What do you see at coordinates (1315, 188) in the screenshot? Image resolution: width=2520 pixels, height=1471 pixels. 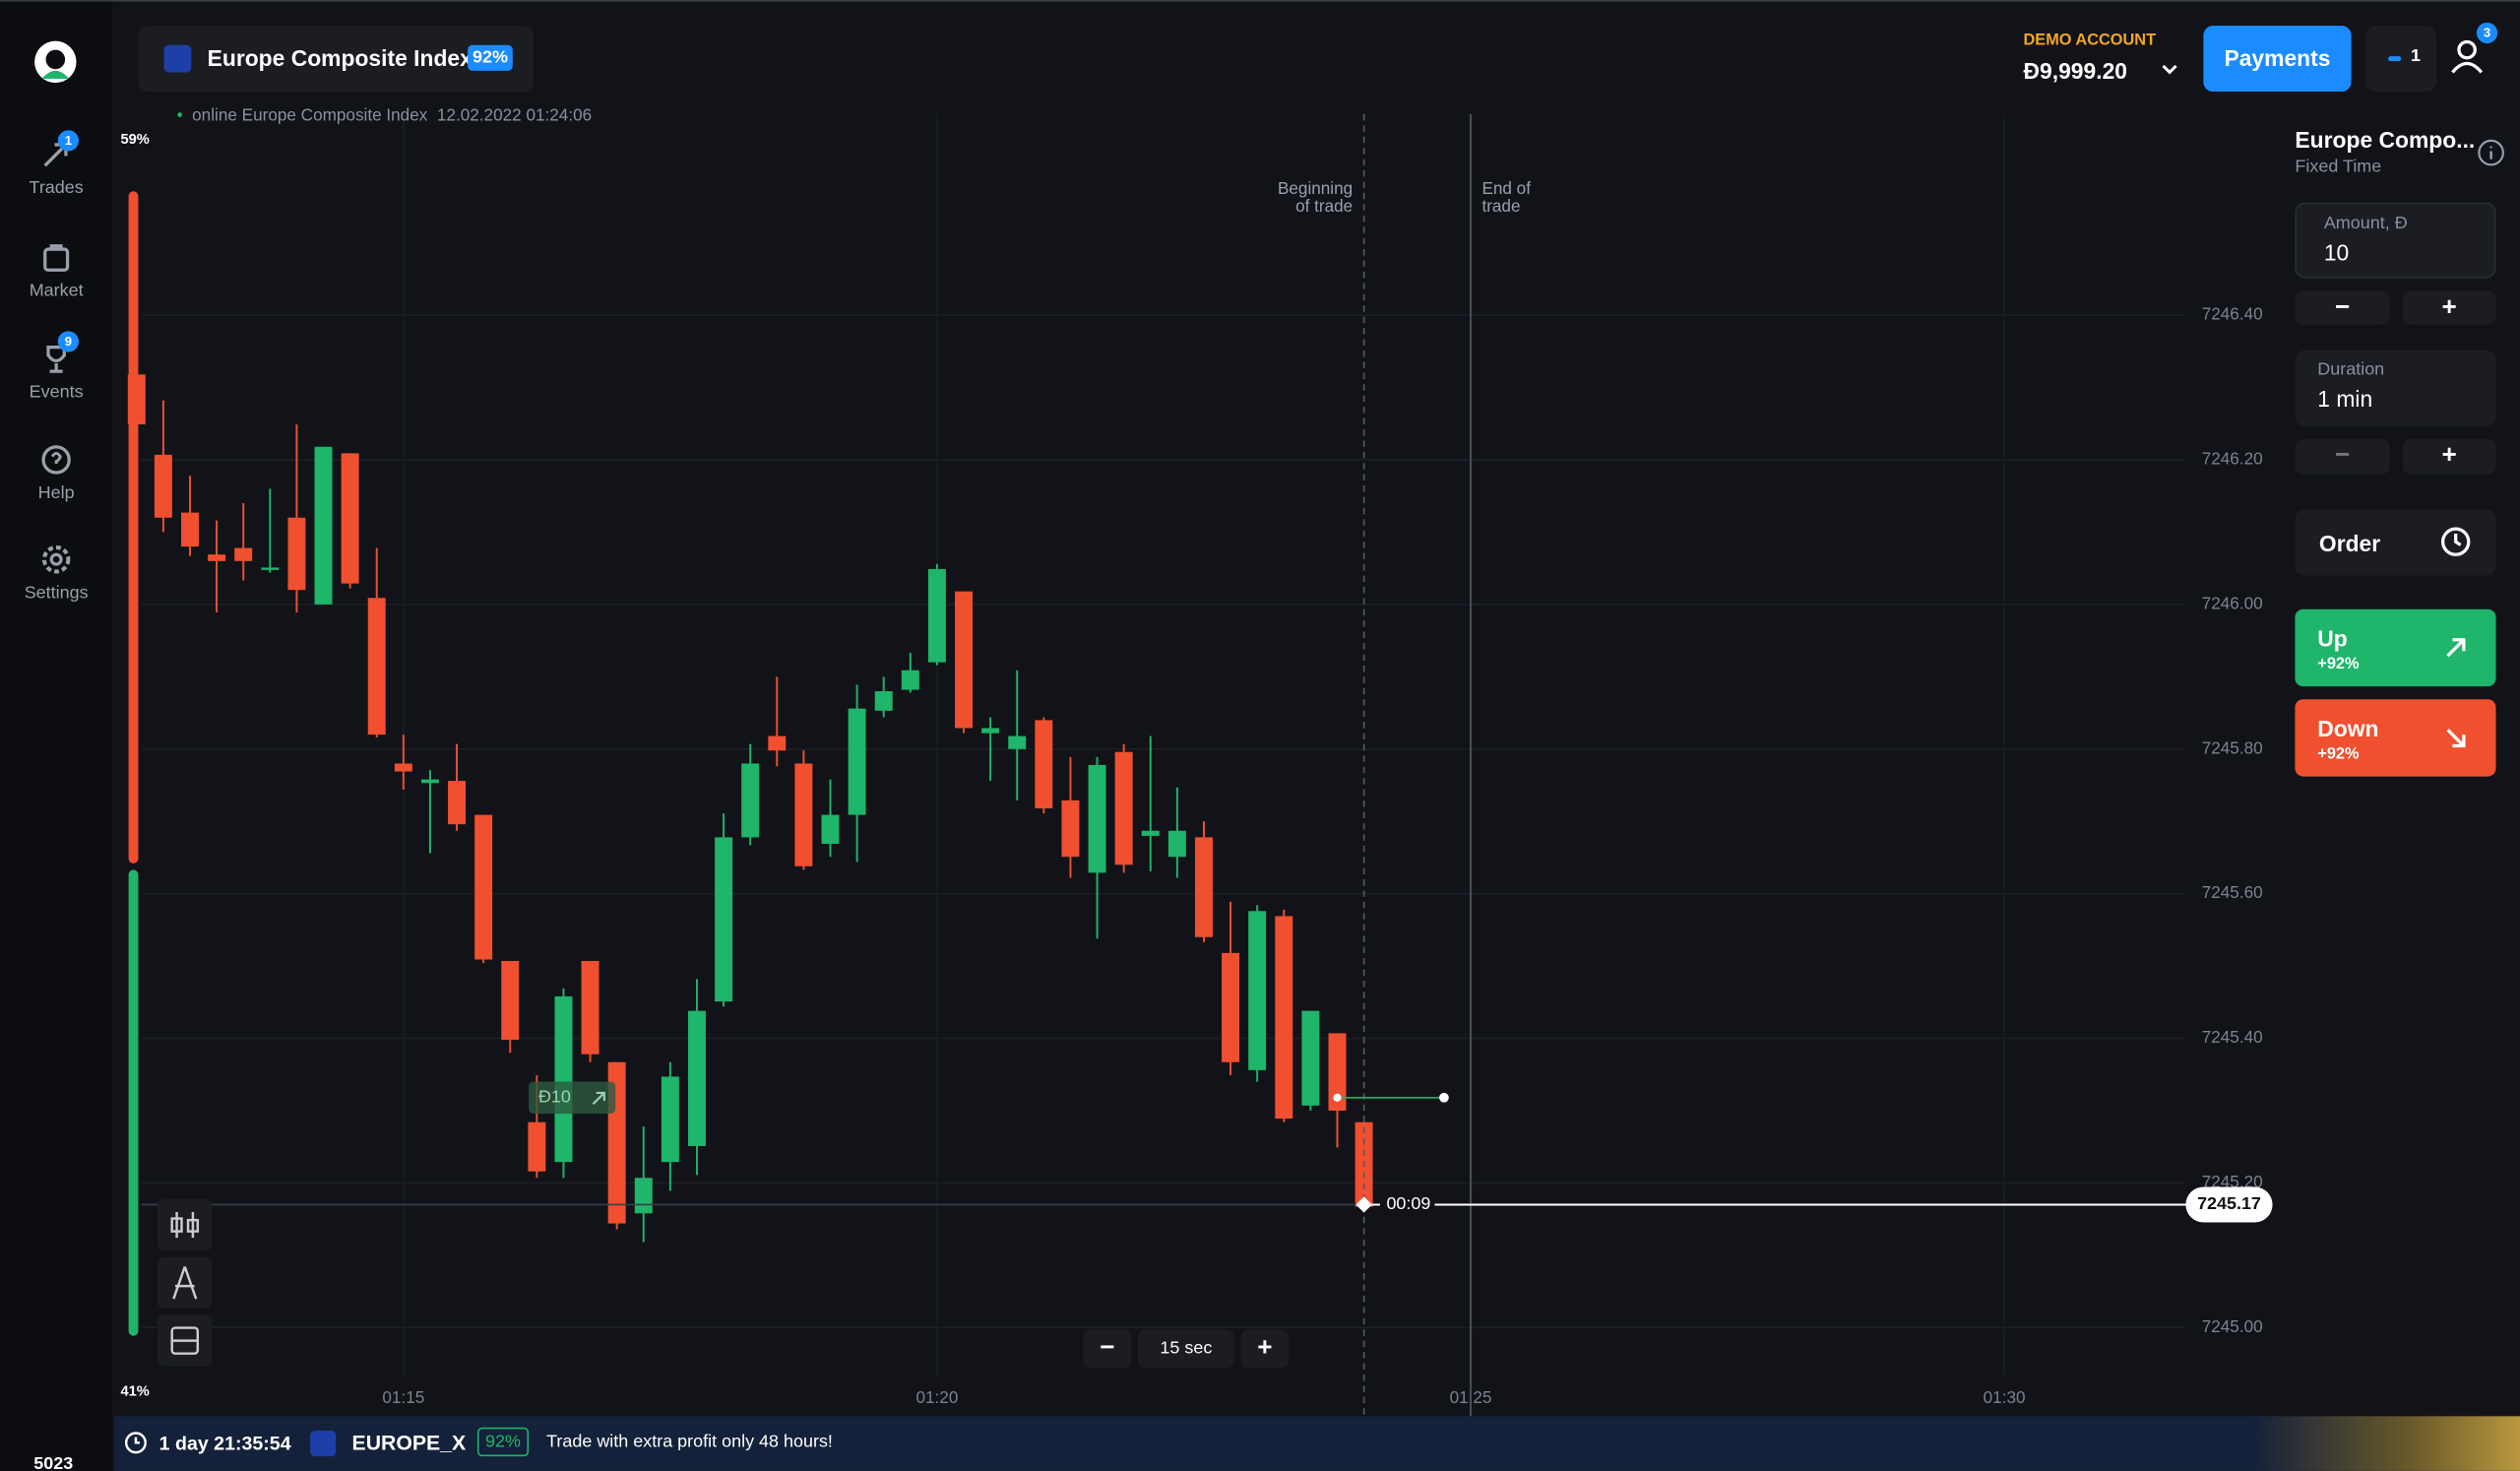 I see `trade-window-label: Beginning` at bounding box center [1315, 188].